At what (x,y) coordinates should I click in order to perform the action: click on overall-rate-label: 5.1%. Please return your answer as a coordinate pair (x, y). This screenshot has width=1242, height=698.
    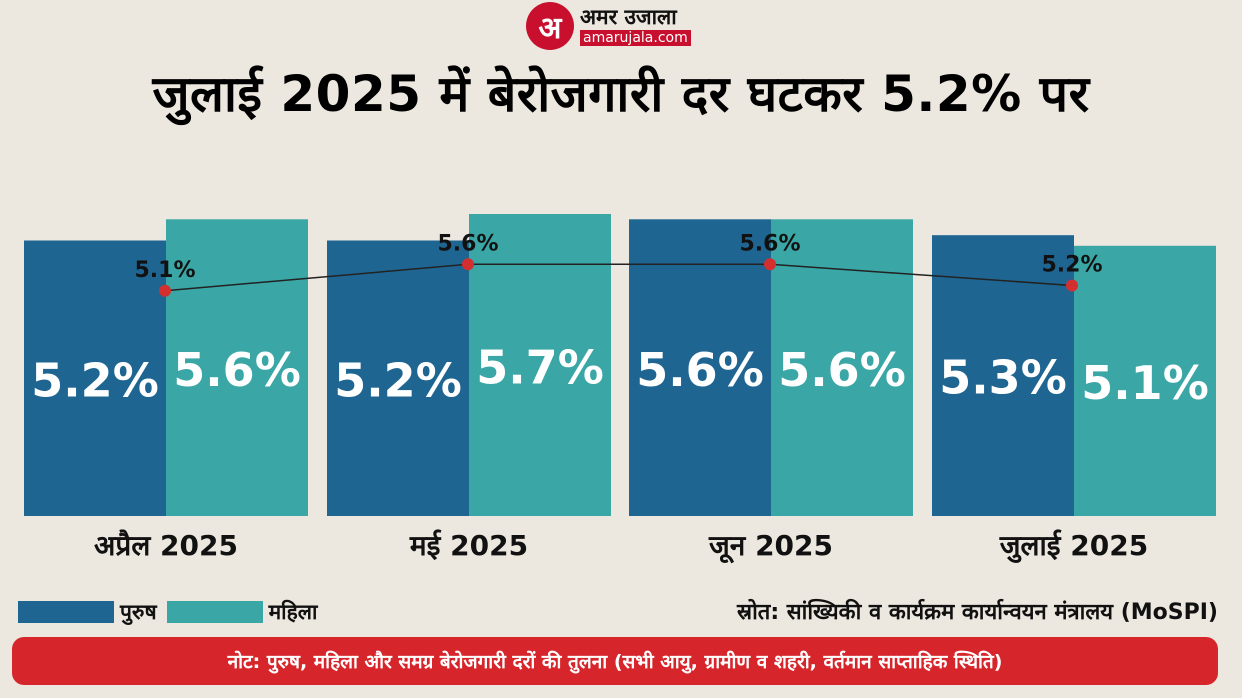
    Looking at the image, I should click on (164, 270).